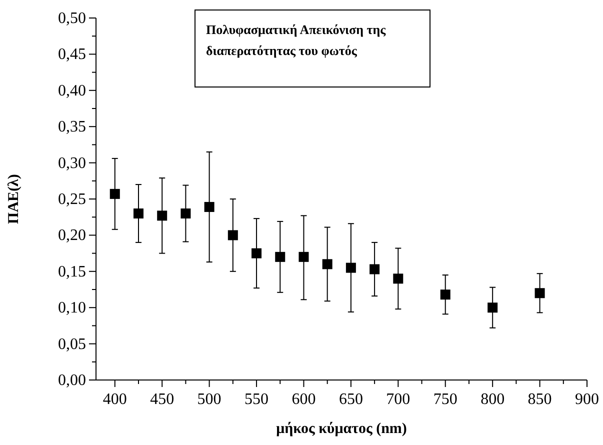 The width and height of the screenshot is (603, 445). What do you see at coordinates (72, 127) in the screenshot?
I see `y-tick-label: 0,35` at bounding box center [72, 127].